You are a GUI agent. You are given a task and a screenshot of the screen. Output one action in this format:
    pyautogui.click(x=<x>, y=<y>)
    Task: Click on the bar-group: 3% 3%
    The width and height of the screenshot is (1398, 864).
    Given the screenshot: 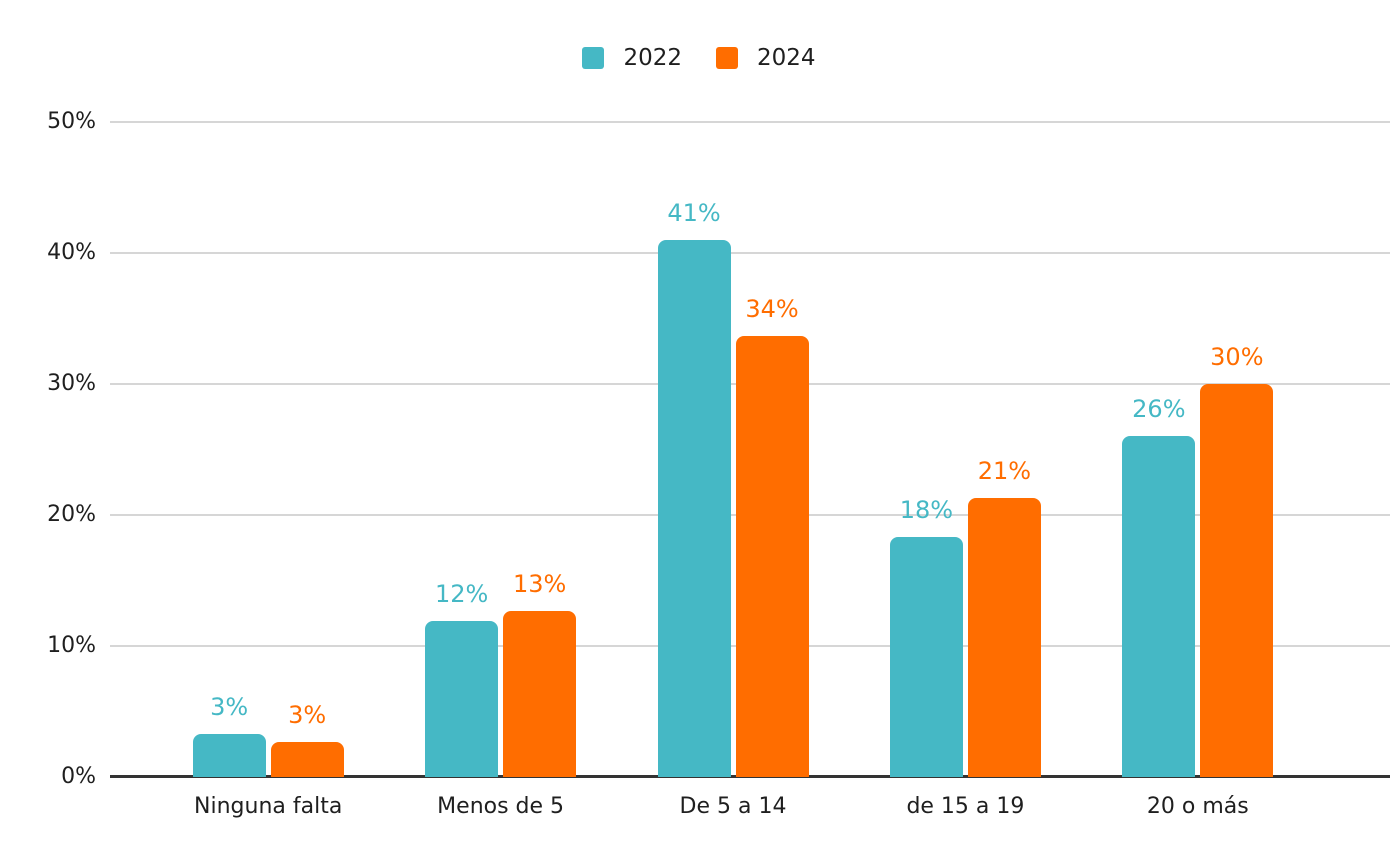 What is the action you would take?
    pyautogui.click(x=268, y=449)
    